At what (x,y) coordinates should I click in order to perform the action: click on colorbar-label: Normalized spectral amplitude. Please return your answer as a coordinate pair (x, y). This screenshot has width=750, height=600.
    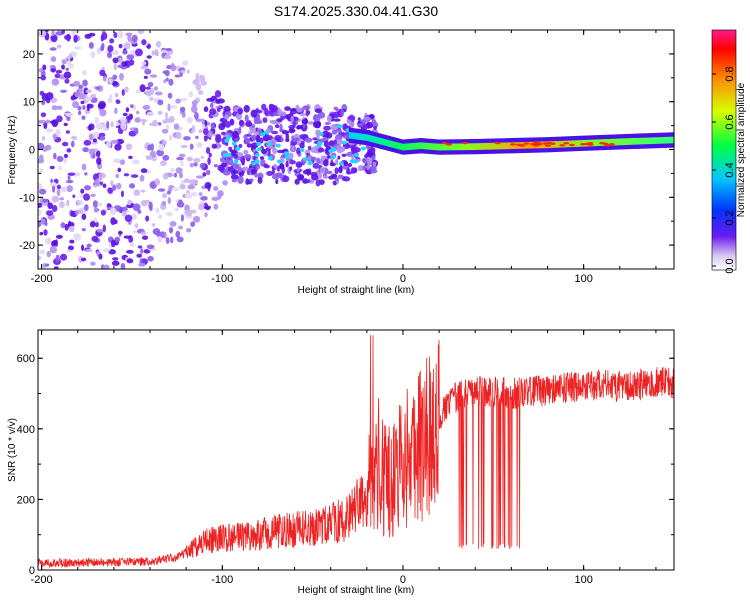
    Looking at the image, I should click on (741, 149).